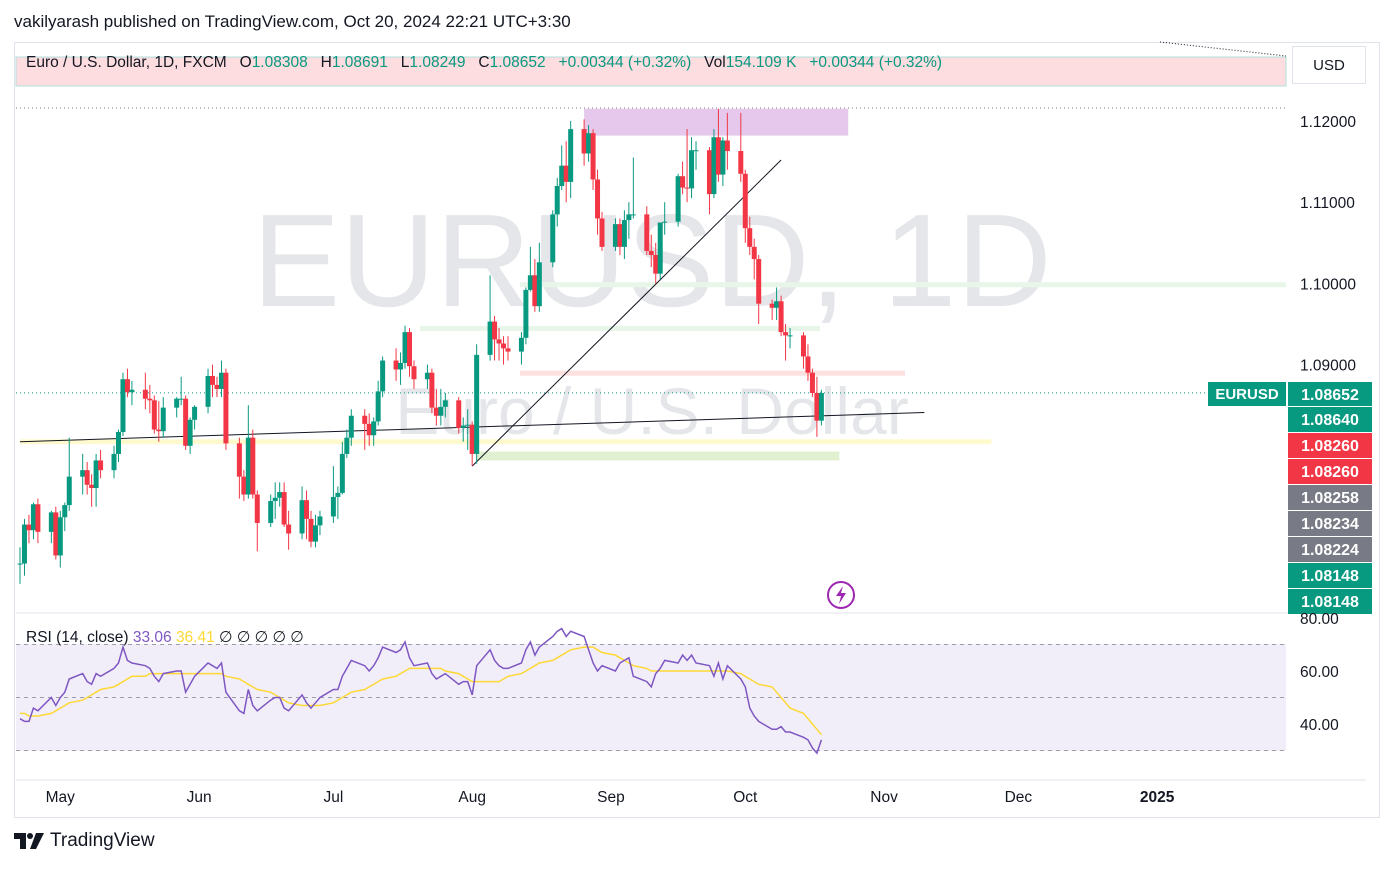 The width and height of the screenshot is (1394, 869). What do you see at coordinates (199, 797) in the screenshot?
I see `time-tick-label: Jun` at bounding box center [199, 797].